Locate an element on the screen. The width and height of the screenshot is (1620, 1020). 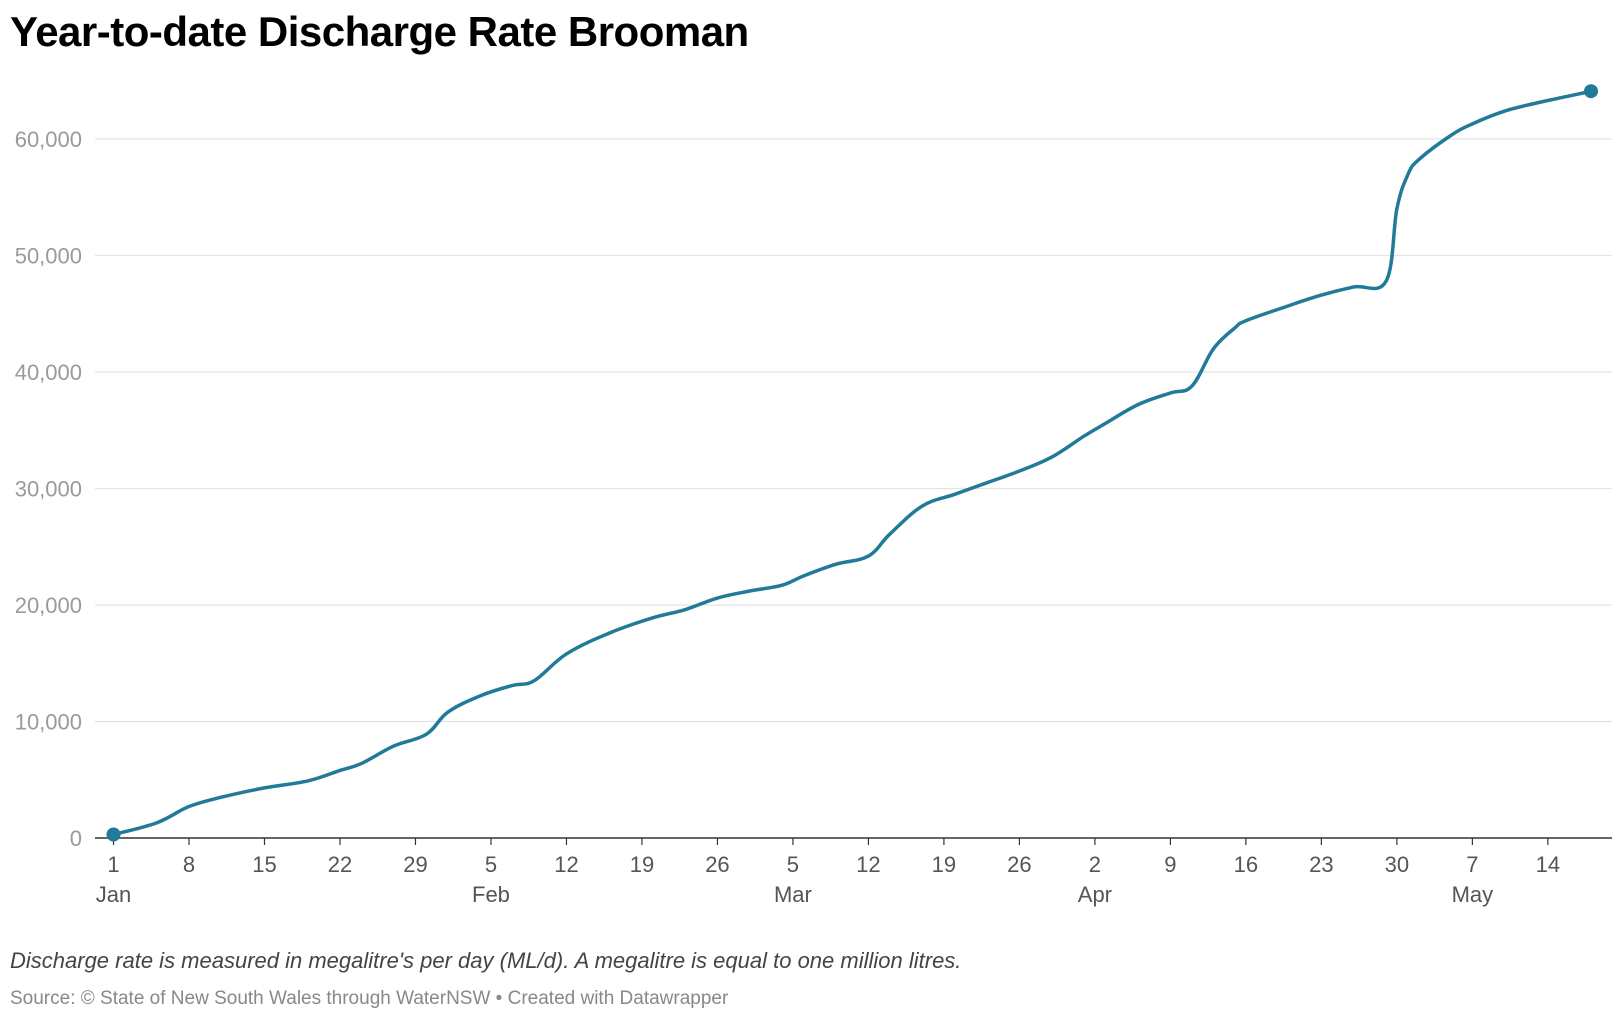
x-tick-label: 16 is located at coordinates (1246, 864).